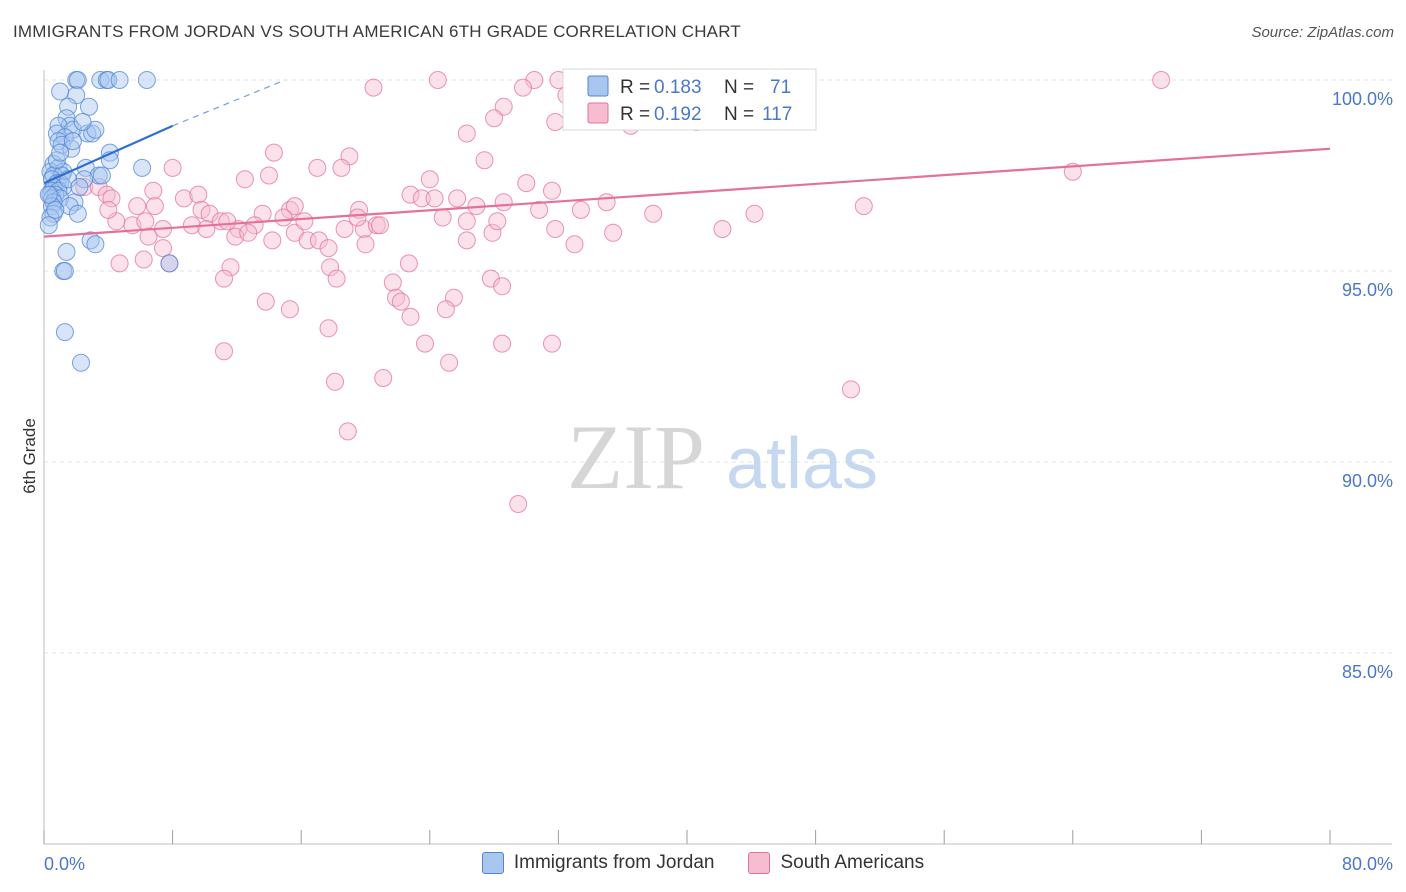 The image size is (1406, 892). Describe the element at coordinates (739, 114) in the screenshot. I see `legend-n-label-south-americans: N =` at that location.